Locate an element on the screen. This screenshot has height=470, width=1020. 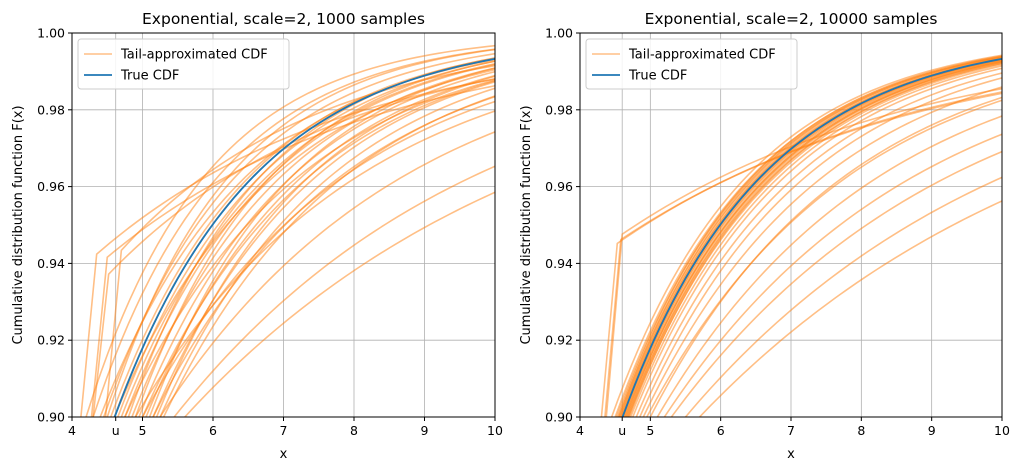
chart-title: Exponential, scale=2, 1000 samples is located at coordinates (283, 19).